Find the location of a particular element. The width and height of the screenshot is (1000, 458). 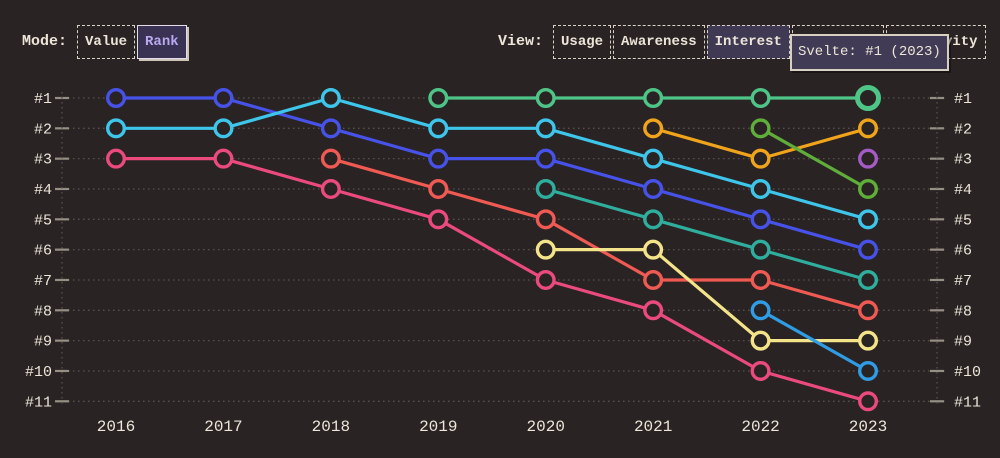

rank-label-left-10: #10 is located at coordinates (38, 372).